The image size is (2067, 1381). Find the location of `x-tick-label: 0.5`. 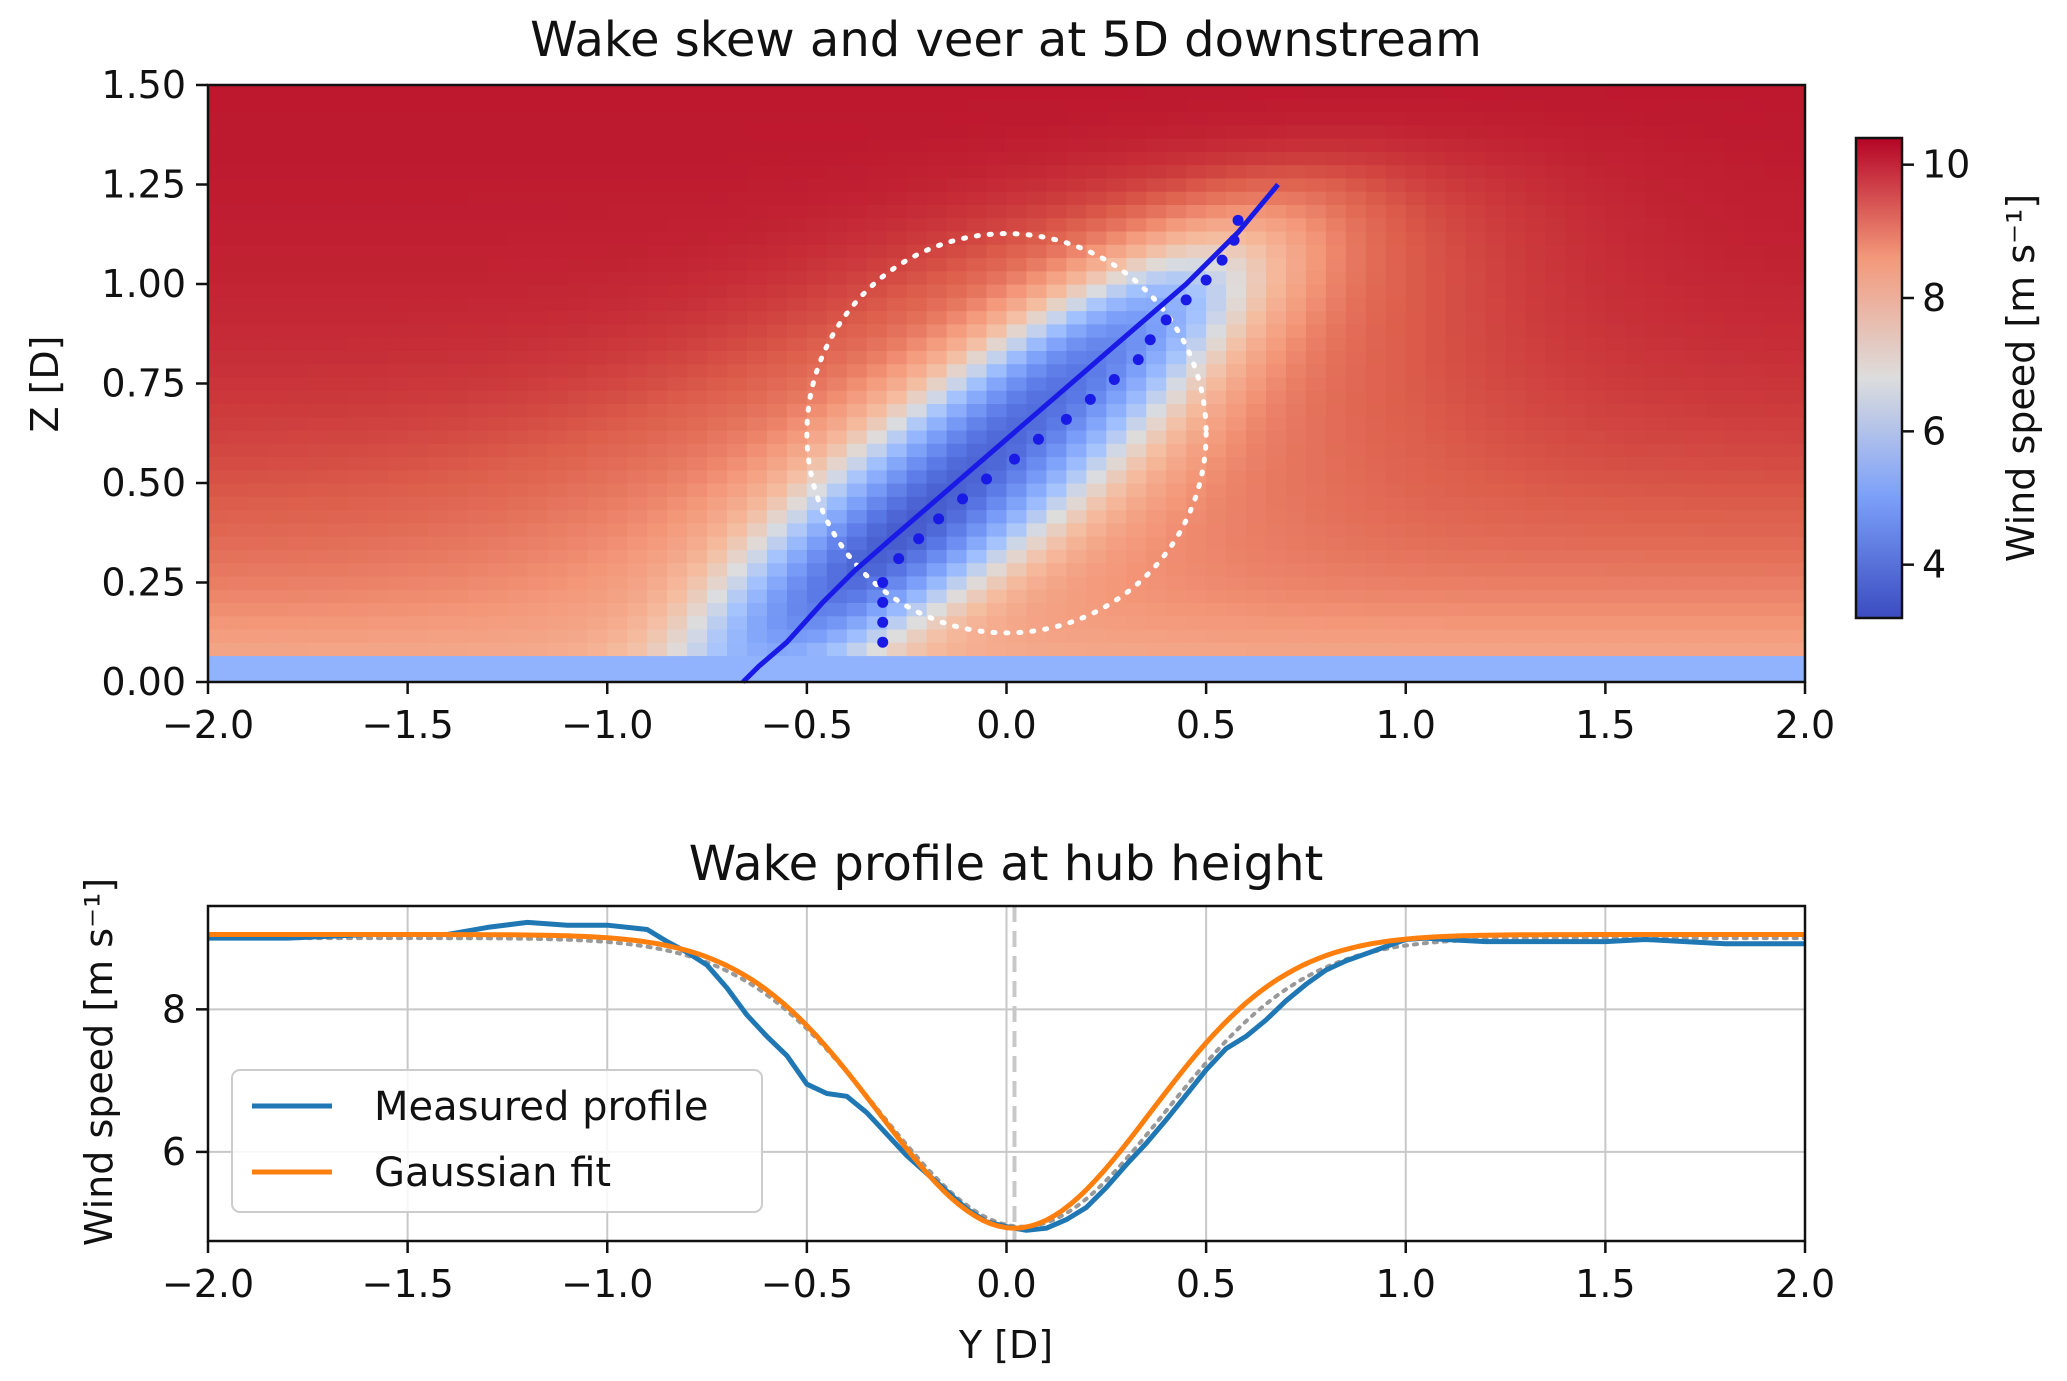

x-tick-label: 0.5 is located at coordinates (1206, 1284).